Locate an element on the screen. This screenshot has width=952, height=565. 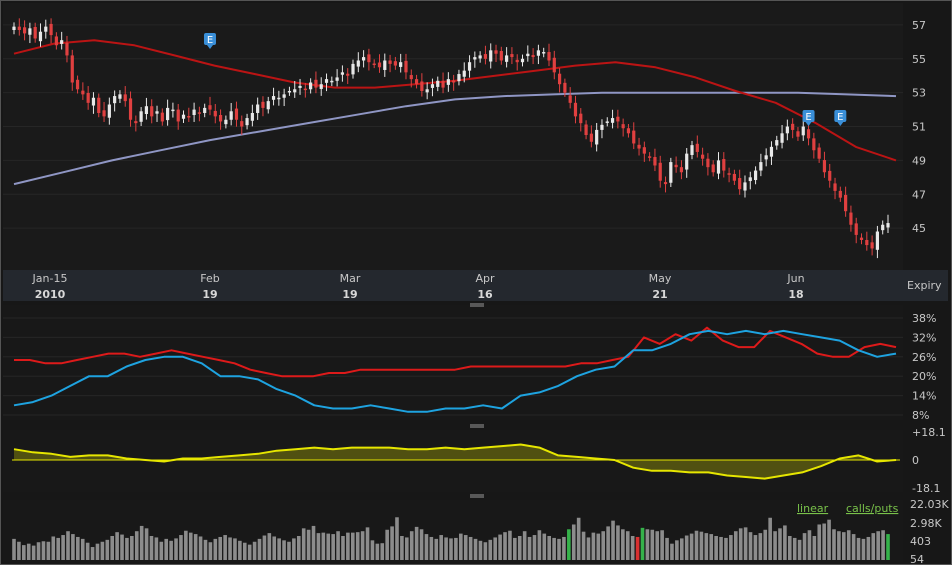
earnings-markers: E E E is located at coordinates (525, 79).